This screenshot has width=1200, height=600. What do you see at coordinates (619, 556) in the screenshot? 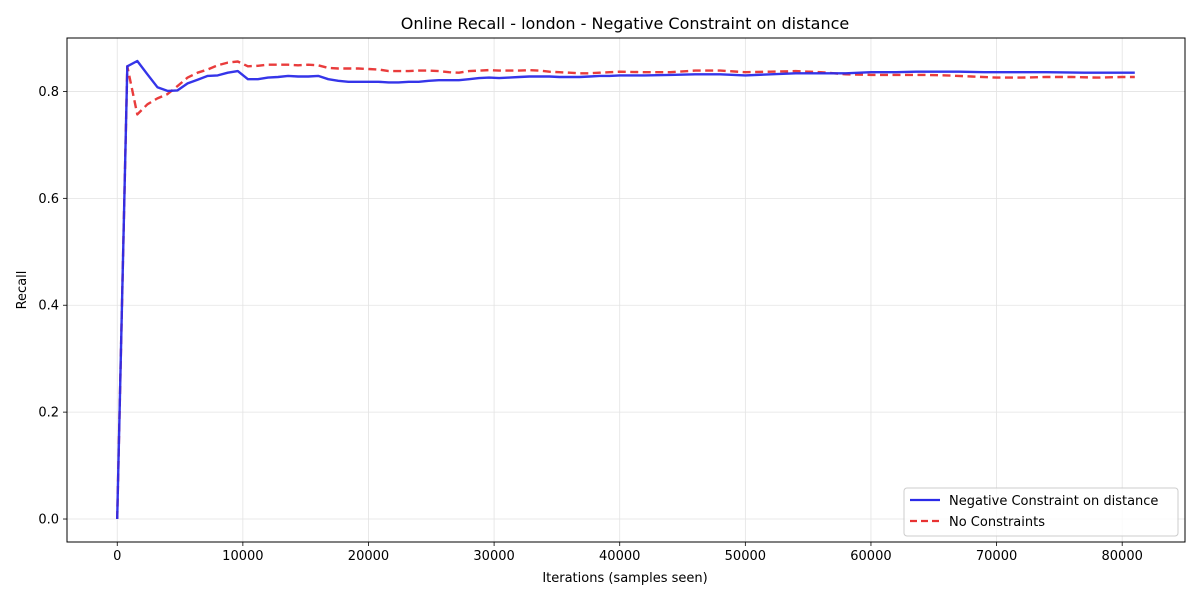
I see `x-tick-label: 40000` at bounding box center [619, 556].